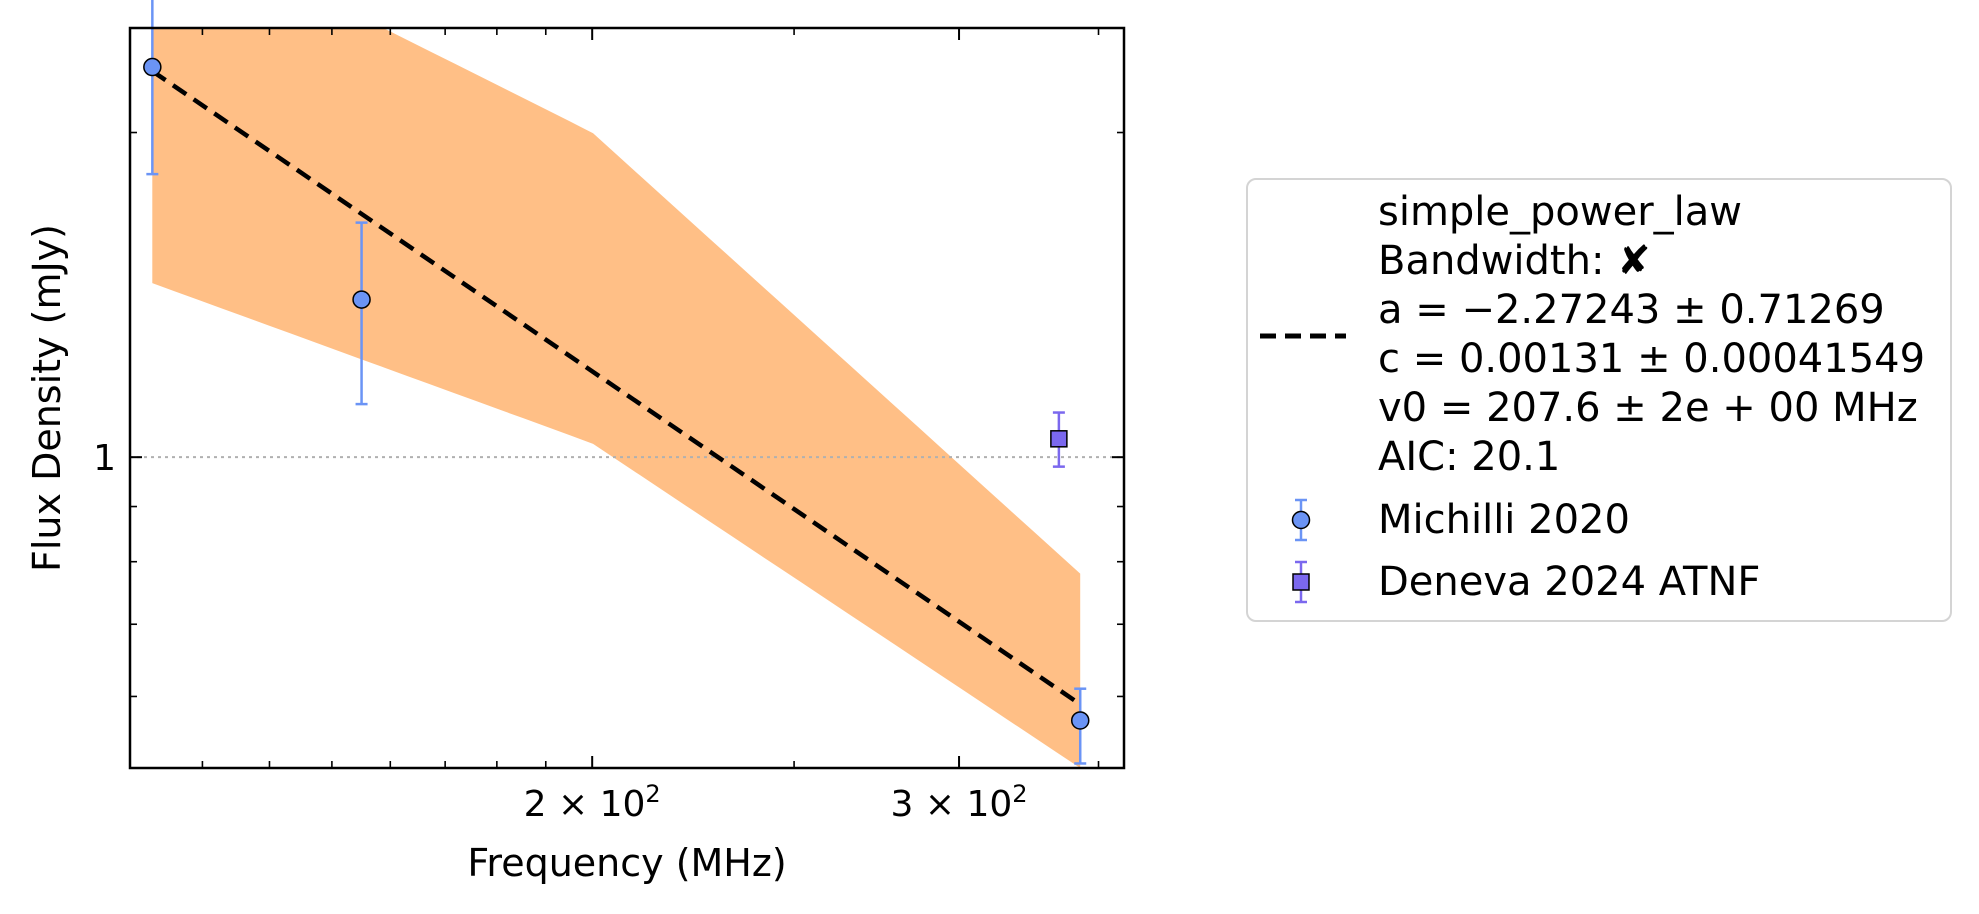  Describe the element at coordinates (1469, 457) in the screenshot. I see `legend-fit-aic: AIC: 20.1` at that location.